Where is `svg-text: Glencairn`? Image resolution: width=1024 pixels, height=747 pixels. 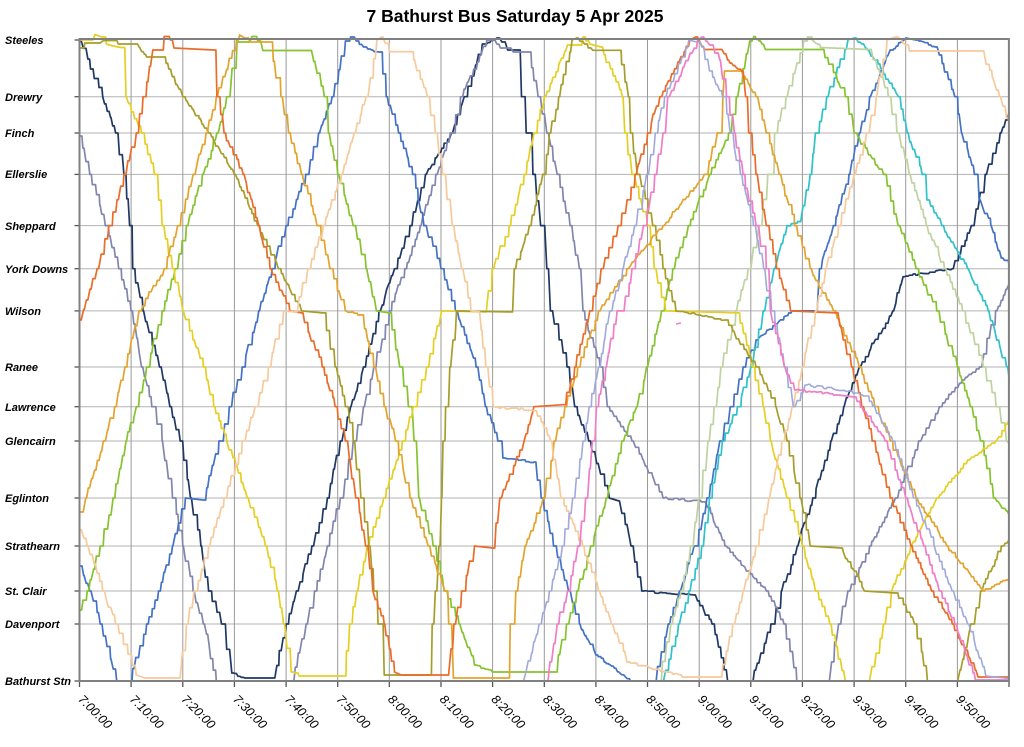 svg-text: Glencairn is located at coordinates (30, 442).